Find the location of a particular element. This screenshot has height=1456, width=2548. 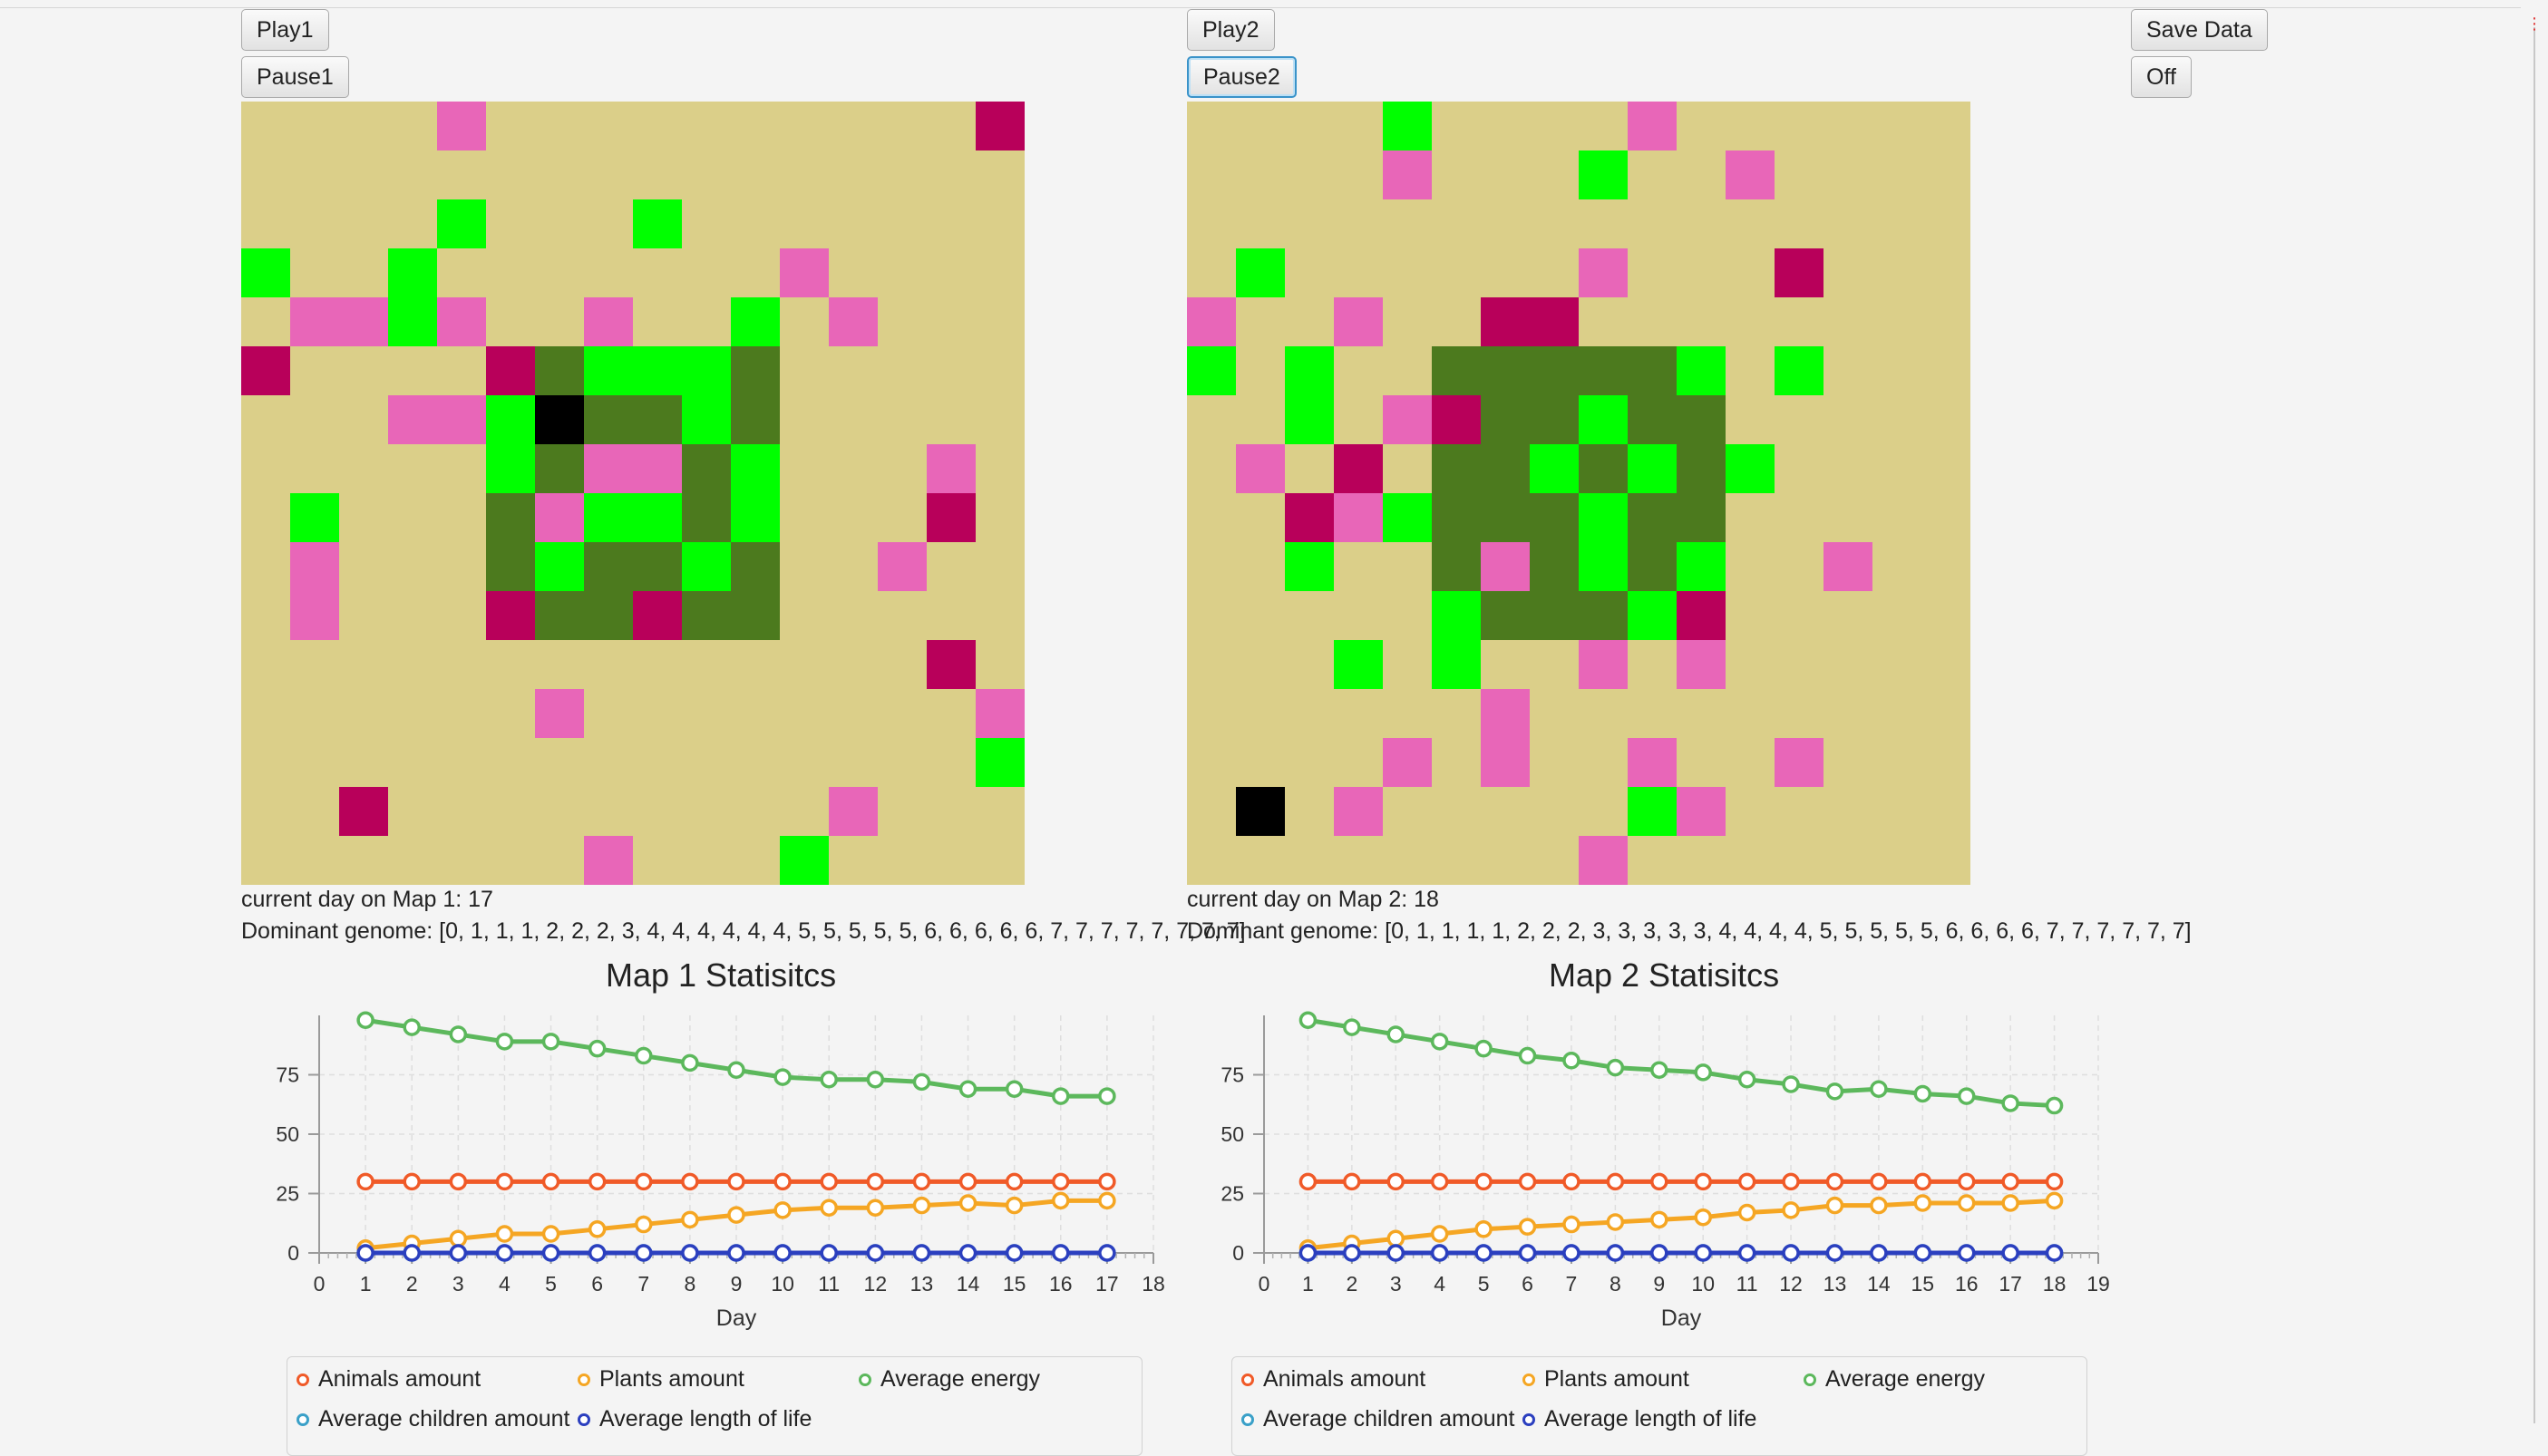

scrollbar-track is located at coordinates (2534, 725).